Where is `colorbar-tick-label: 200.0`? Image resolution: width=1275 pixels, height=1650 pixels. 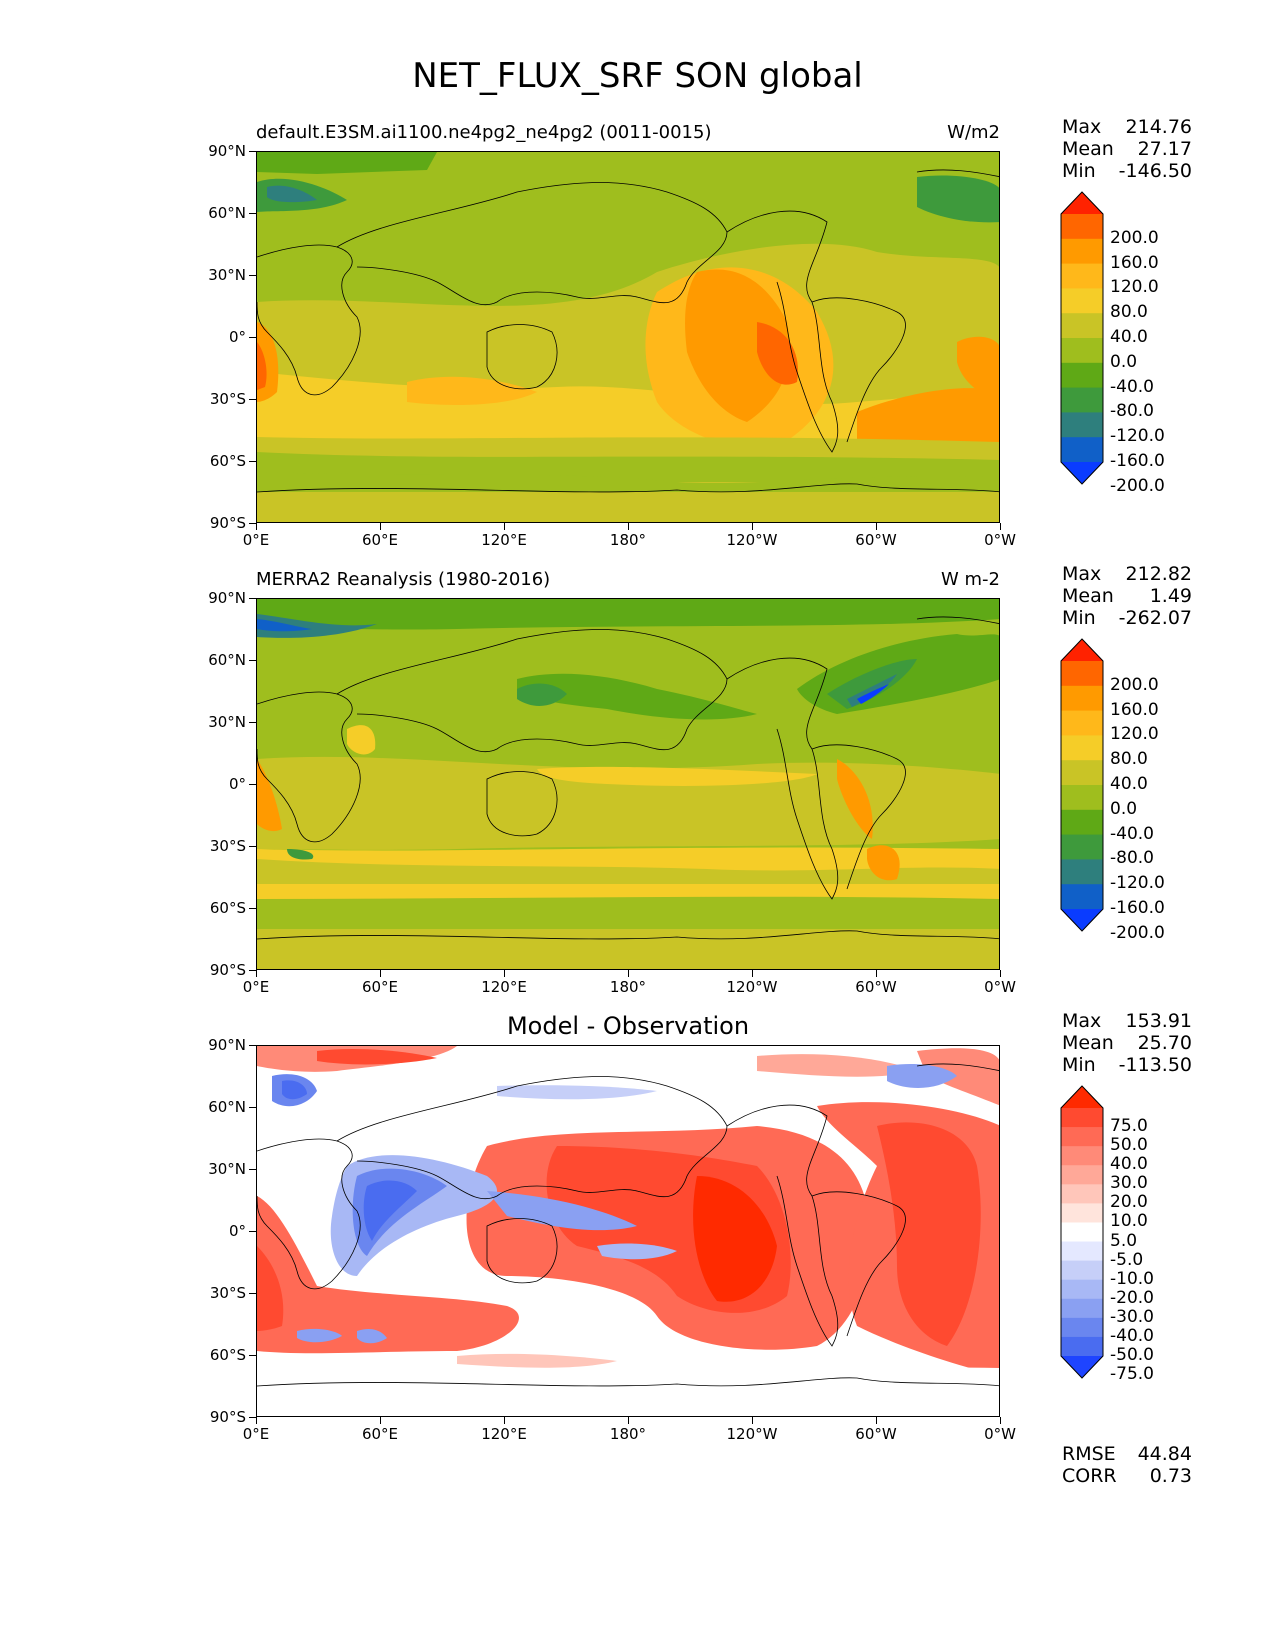
colorbar-tick-label: 200.0 is located at coordinates (1134, 684).